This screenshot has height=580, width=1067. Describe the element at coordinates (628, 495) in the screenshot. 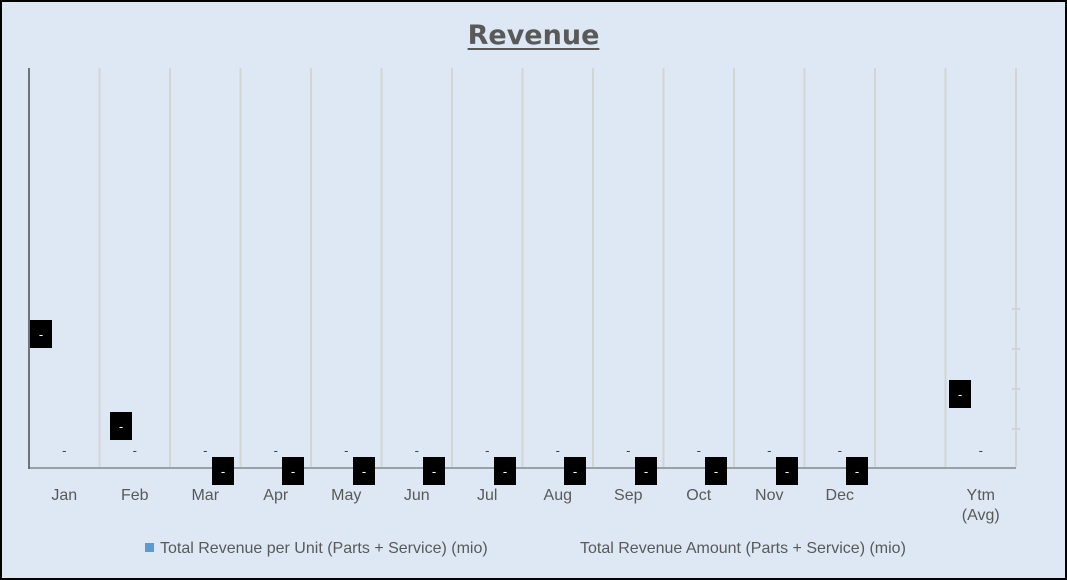

I see `x-tick-label: Sep` at that location.